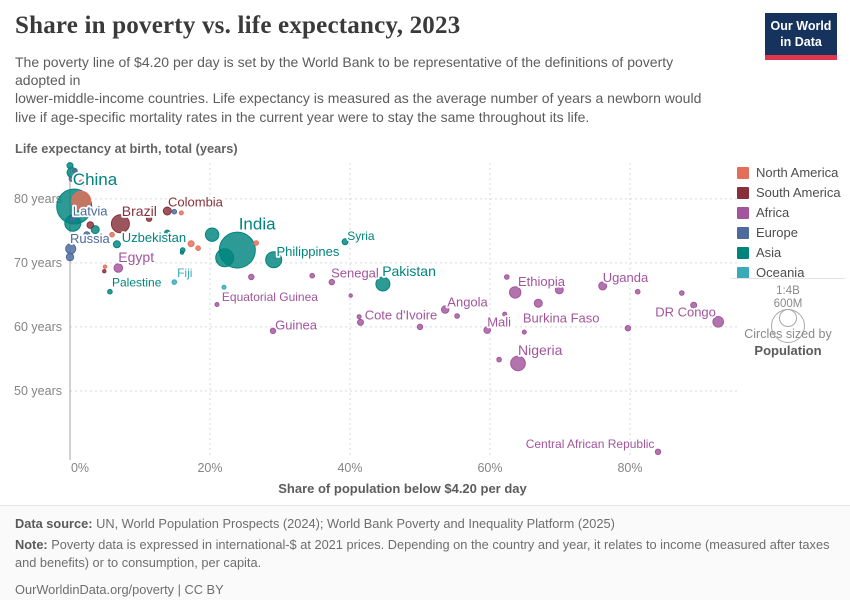 The width and height of the screenshot is (850, 600). What do you see at coordinates (331, 282) in the screenshot?
I see `data-point-senegal` at bounding box center [331, 282].